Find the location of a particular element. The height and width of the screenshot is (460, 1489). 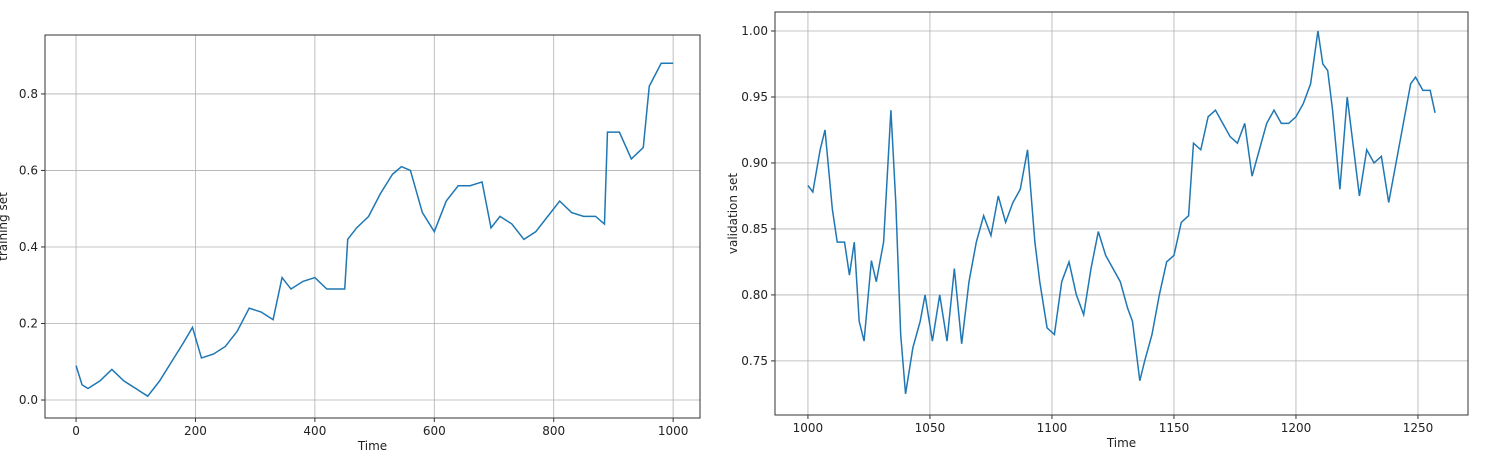

y-tick-label: 0.85 is located at coordinates (754, 229).